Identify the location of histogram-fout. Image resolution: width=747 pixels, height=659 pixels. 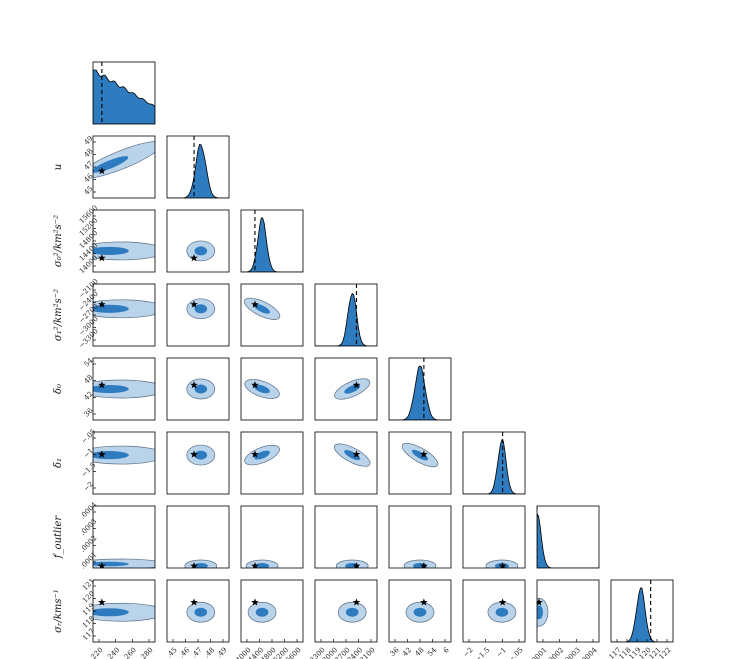
(568, 540).